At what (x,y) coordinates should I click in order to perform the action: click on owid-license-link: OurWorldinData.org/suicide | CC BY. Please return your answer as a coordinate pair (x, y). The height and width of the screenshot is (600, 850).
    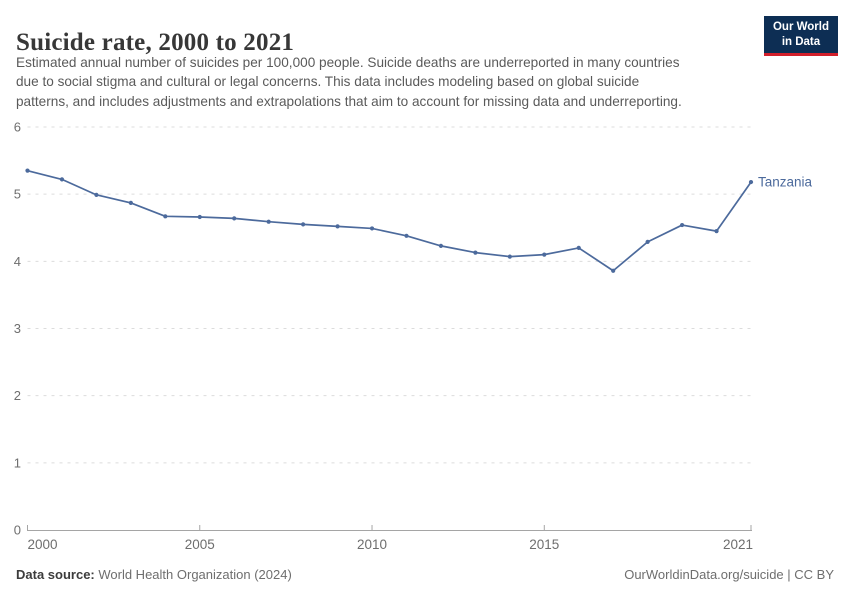
    Looking at the image, I should click on (729, 574).